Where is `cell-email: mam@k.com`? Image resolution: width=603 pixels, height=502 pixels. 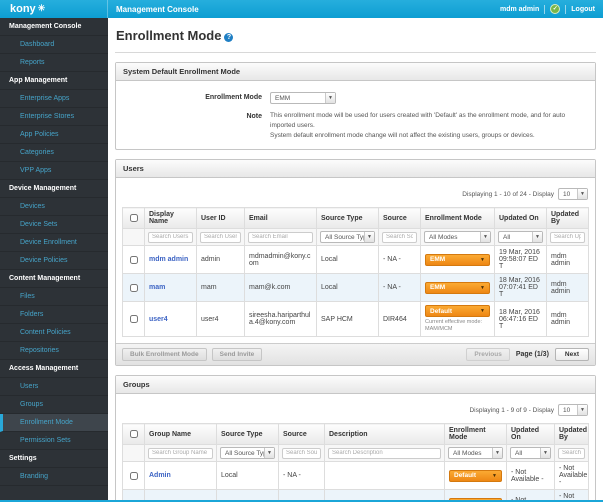
cell-email: mam@k.com is located at coordinates (280, 288).